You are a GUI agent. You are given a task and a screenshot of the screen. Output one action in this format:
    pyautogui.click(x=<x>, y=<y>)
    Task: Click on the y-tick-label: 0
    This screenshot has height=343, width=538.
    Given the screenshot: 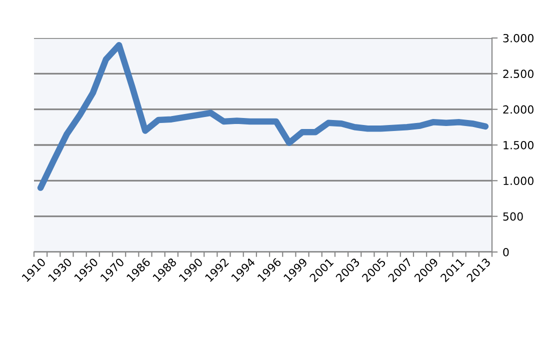 What is the action you would take?
    pyautogui.click(x=506, y=252)
    